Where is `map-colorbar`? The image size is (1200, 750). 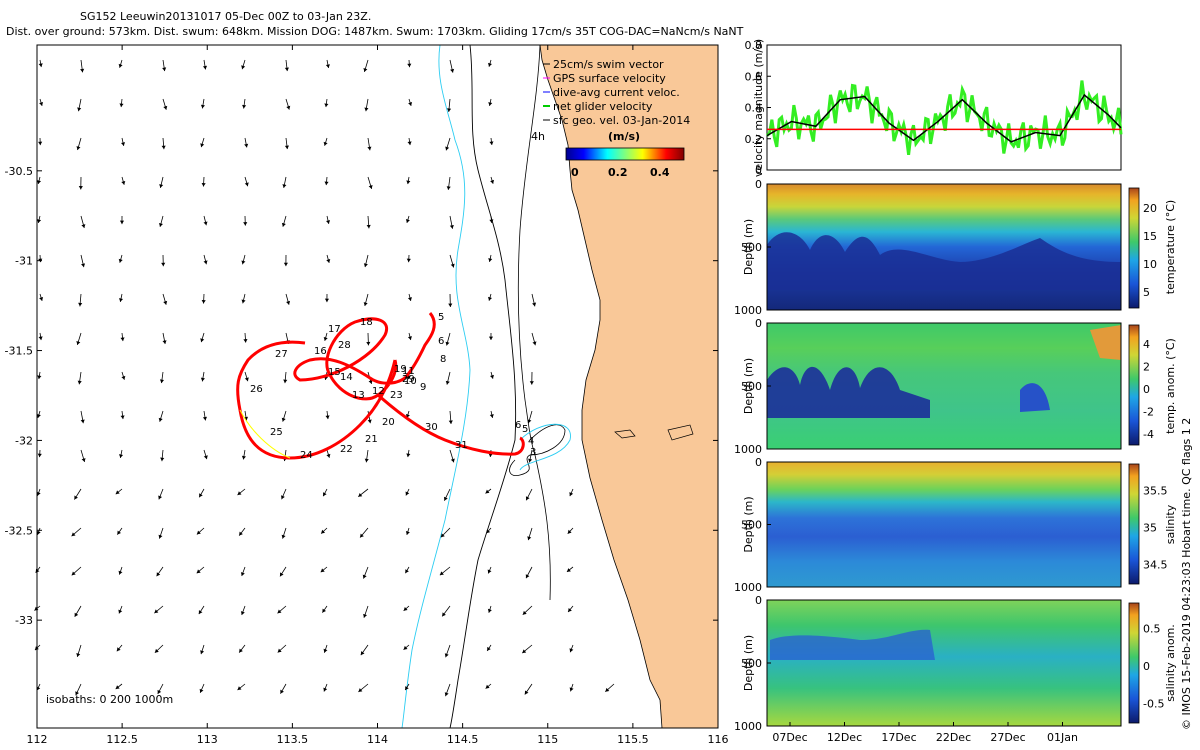
map-colorbar is located at coordinates (625, 154).